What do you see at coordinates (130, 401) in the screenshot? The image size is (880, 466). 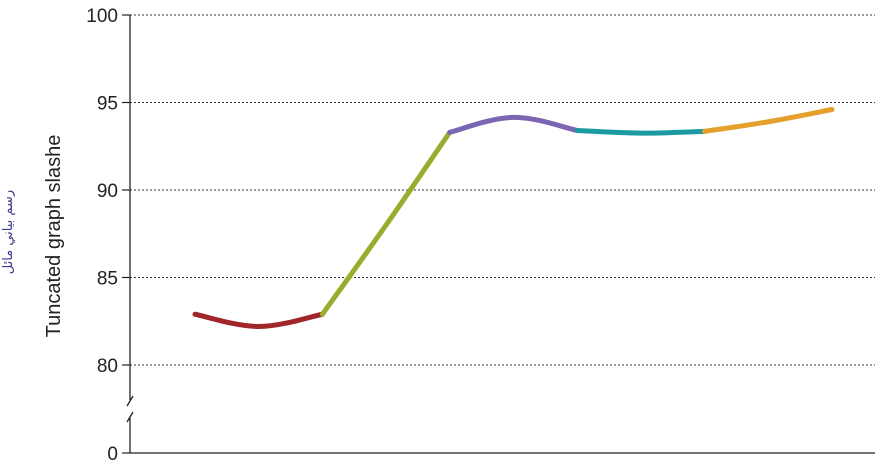 I see `axis-break-mark-top` at bounding box center [130, 401].